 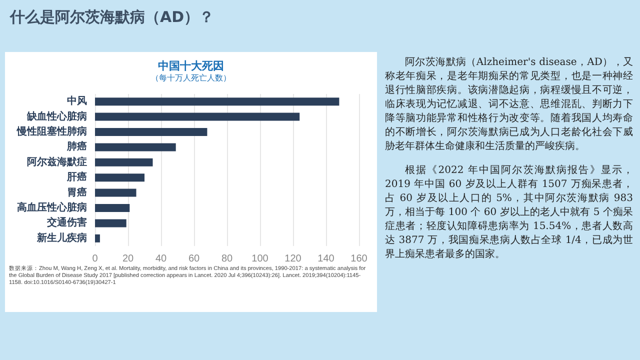 What do you see at coordinates (191, 66) in the screenshot?
I see `chart-title: 中国十大死因` at bounding box center [191, 66].